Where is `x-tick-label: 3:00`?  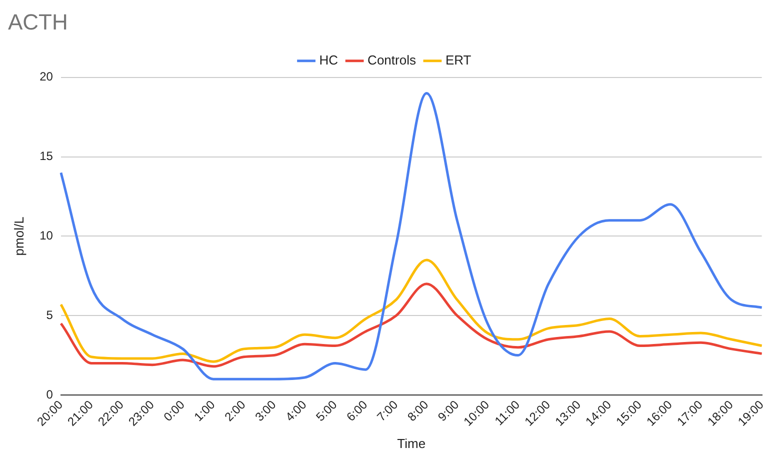 x-tick-label: 3:00 is located at coordinates (265, 410).